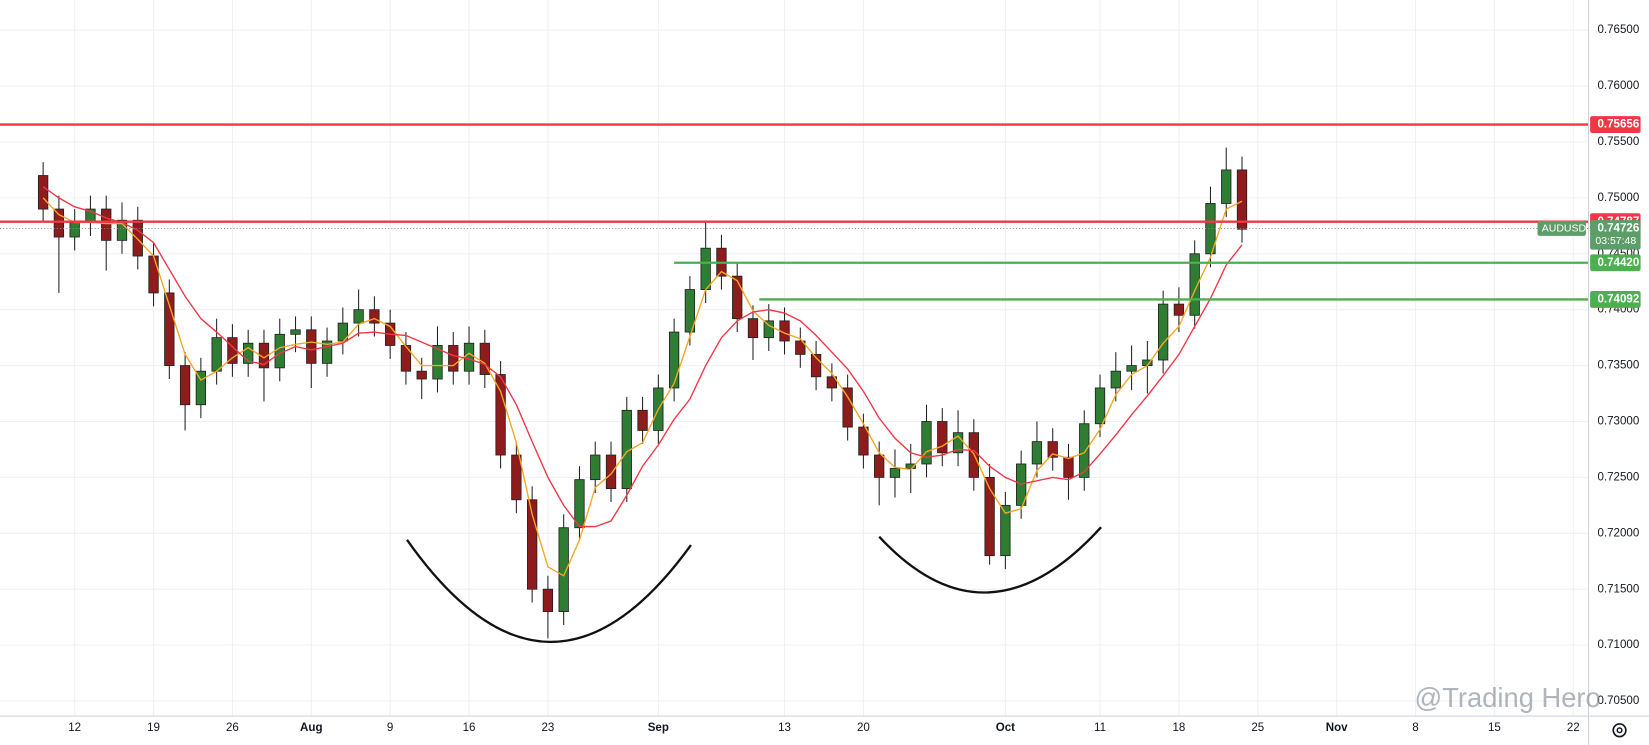 This screenshot has height=745, width=1649. What do you see at coordinates (1618, 198) in the screenshot?
I see `y-tick-label: 0.75000` at bounding box center [1618, 198].